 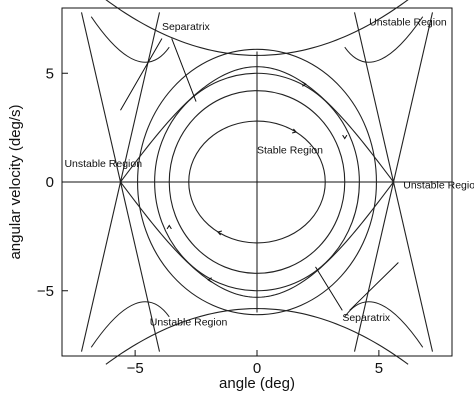 What do you see at coordinates (257, 336) in the screenshot?
I see `unstable-trajectory-lower` at bounding box center [257, 336].